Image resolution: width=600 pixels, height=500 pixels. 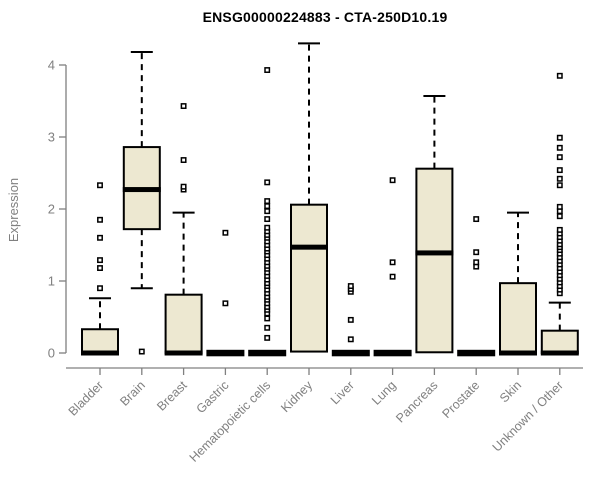 I want to click on boxplot-gastric, so click(x=225, y=293).